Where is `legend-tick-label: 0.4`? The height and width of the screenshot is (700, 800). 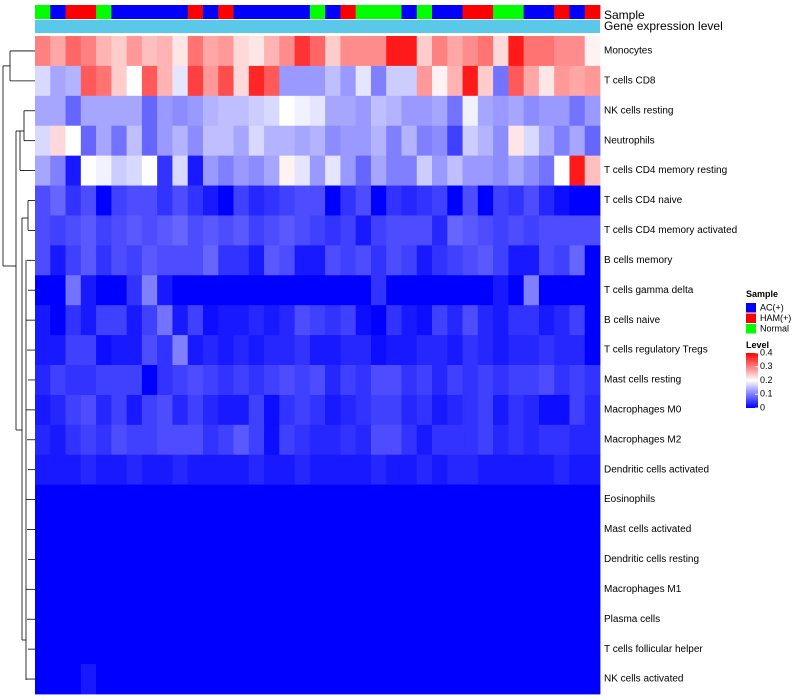 legend-tick-label: 0.4 is located at coordinates (766, 352).